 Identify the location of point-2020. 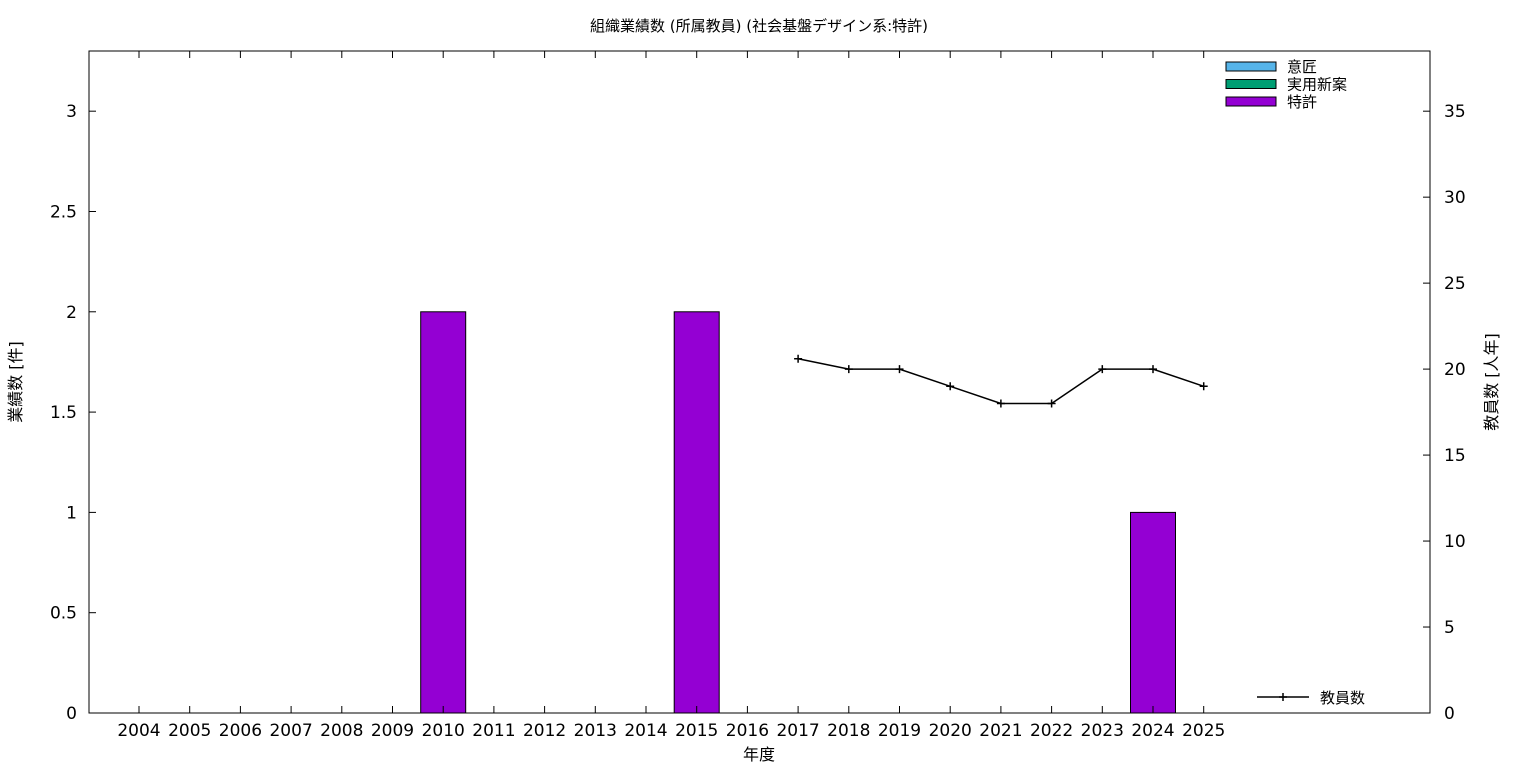
(950, 386).